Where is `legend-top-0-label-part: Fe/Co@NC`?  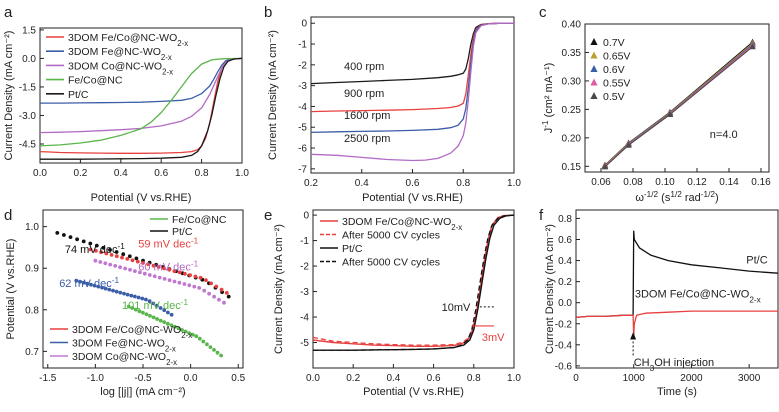
legend-top-0-label-part: Fe/Co@NC is located at coordinates (199, 220).